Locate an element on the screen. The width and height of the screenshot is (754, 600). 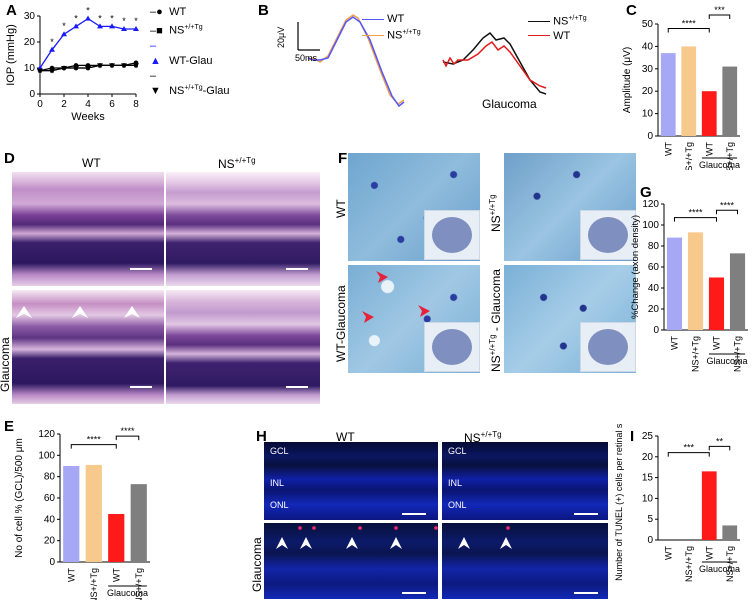
panel-h-letter: H is located at coordinates (261, 436).